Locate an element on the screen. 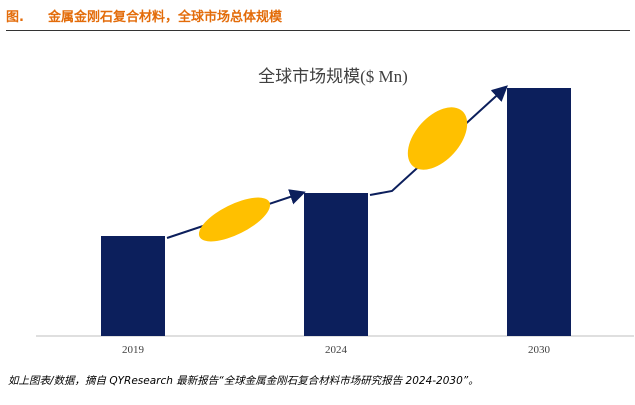  figure-label: 图. is located at coordinates (15, 17).